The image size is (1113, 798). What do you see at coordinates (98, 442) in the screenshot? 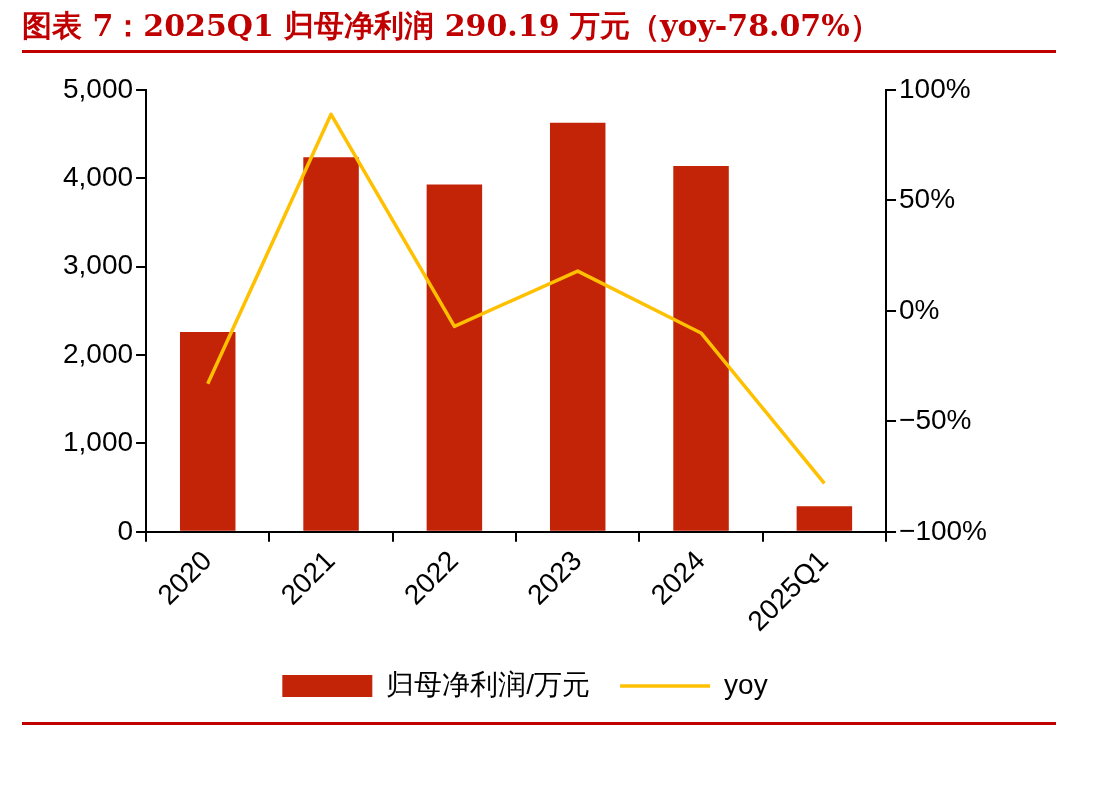
I see `y-tick-label: 1,000` at bounding box center [98, 442].